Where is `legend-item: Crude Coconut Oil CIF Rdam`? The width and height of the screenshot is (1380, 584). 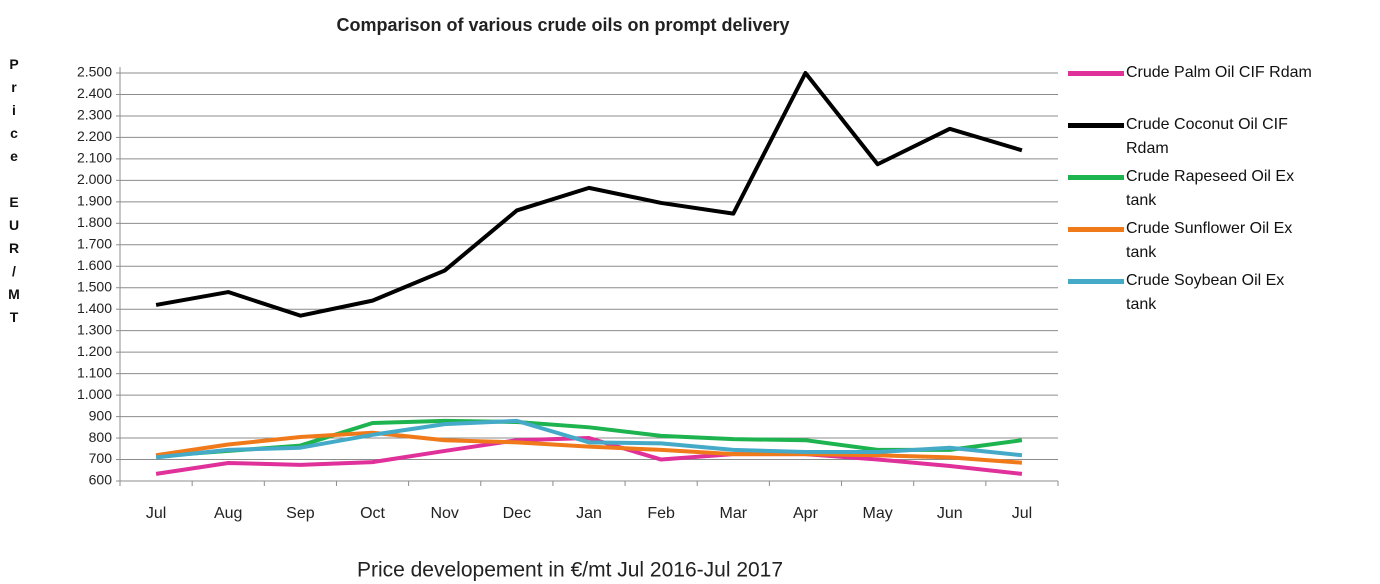
legend-item: Crude Coconut Oil CIF Rdam is located at coordinates (1218, 140).